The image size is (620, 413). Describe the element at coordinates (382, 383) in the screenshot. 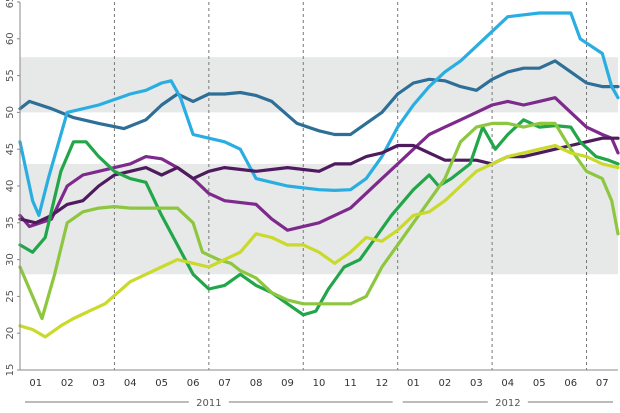

I see `x-tick-label: 12` at that location.